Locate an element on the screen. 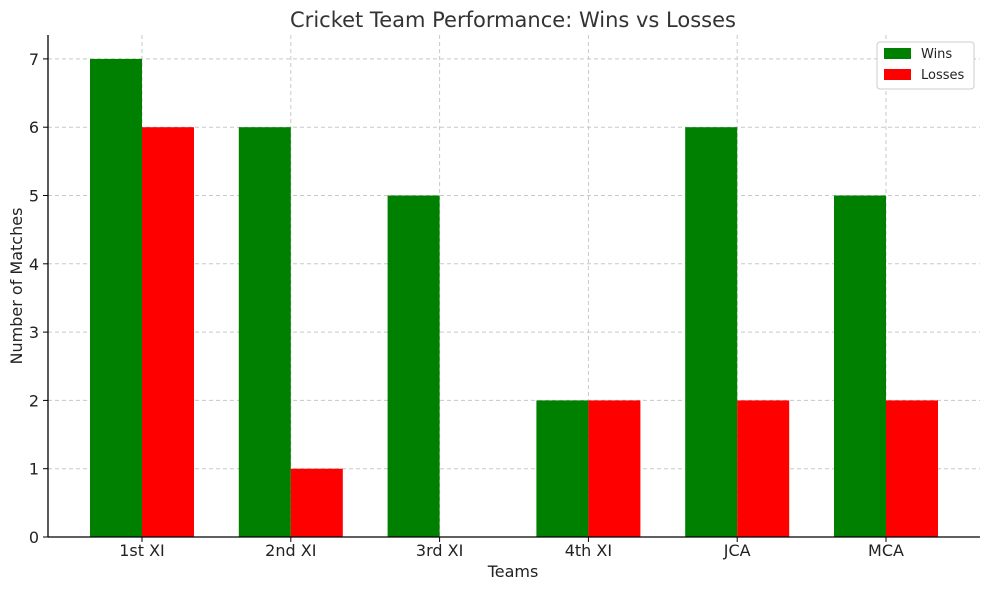 The height and width of the screenshot is (590, 990). x-tick-label: 4th XI is located at coordinates (588, 550).